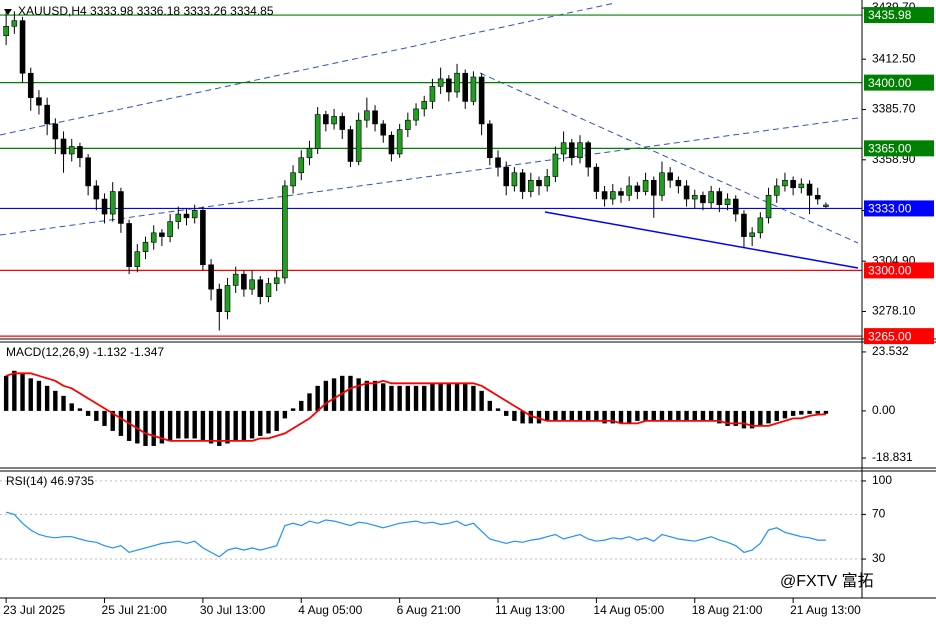 This screenshot has height=624, width=936. I want to click on price-label: 3300.00, so click(890, 271).